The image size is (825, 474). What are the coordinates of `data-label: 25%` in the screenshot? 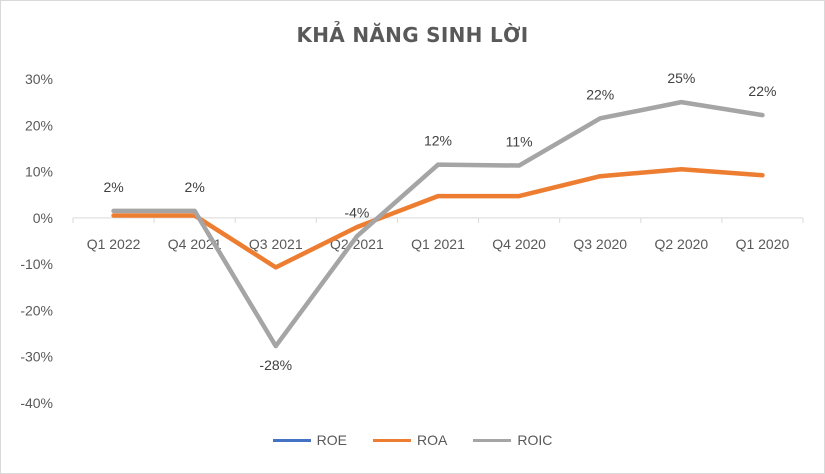 It's located at (681, 78).